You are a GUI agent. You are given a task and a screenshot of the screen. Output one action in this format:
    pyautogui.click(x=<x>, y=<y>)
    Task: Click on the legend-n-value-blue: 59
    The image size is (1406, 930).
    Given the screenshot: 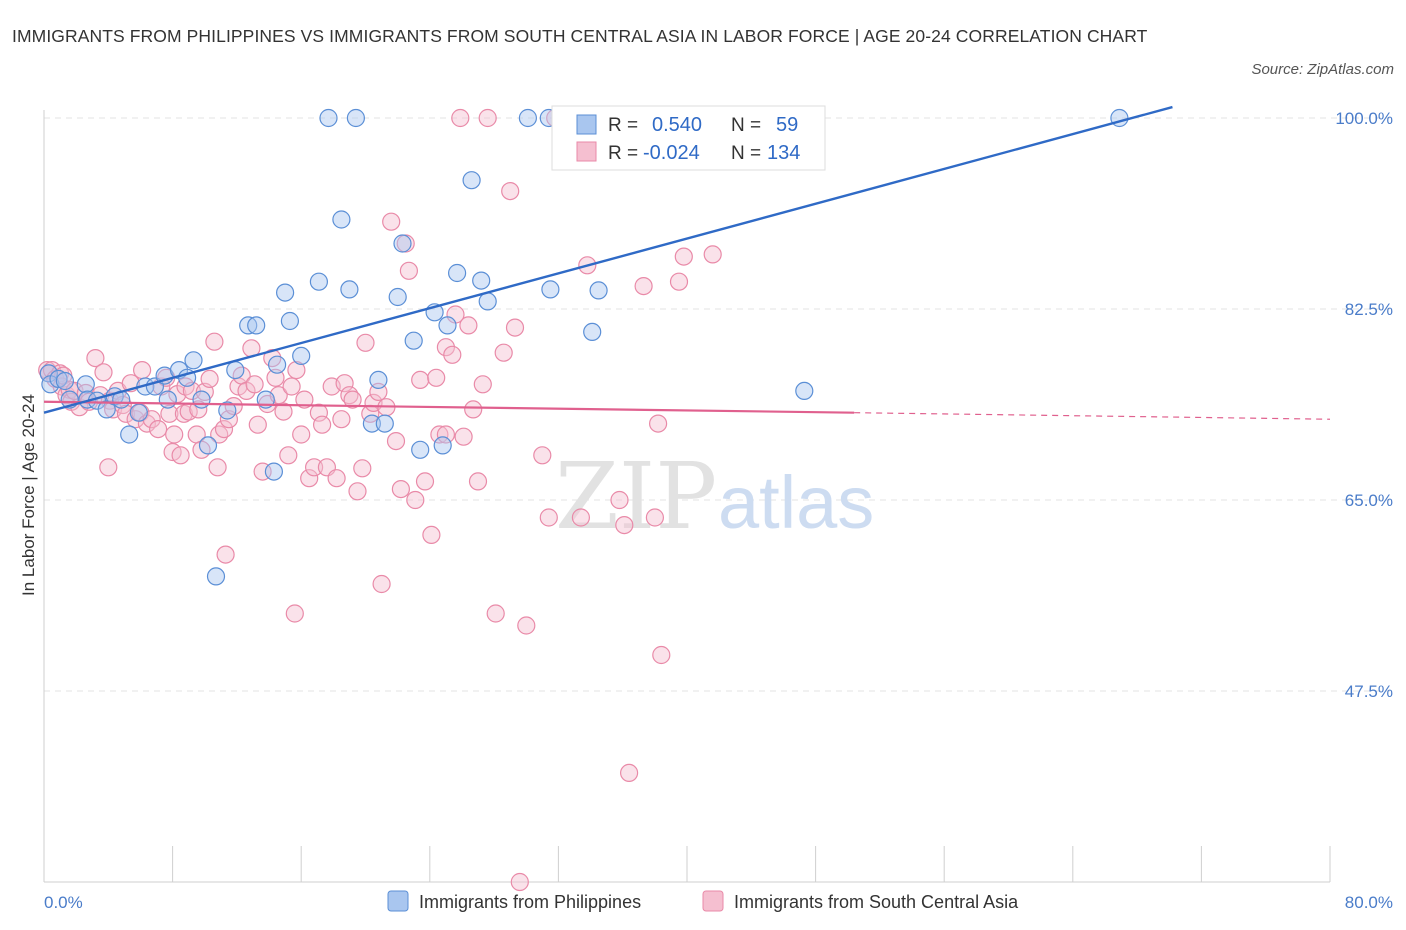 What is the action you would take?
    pyautogui.click(x=787, y=125)
    